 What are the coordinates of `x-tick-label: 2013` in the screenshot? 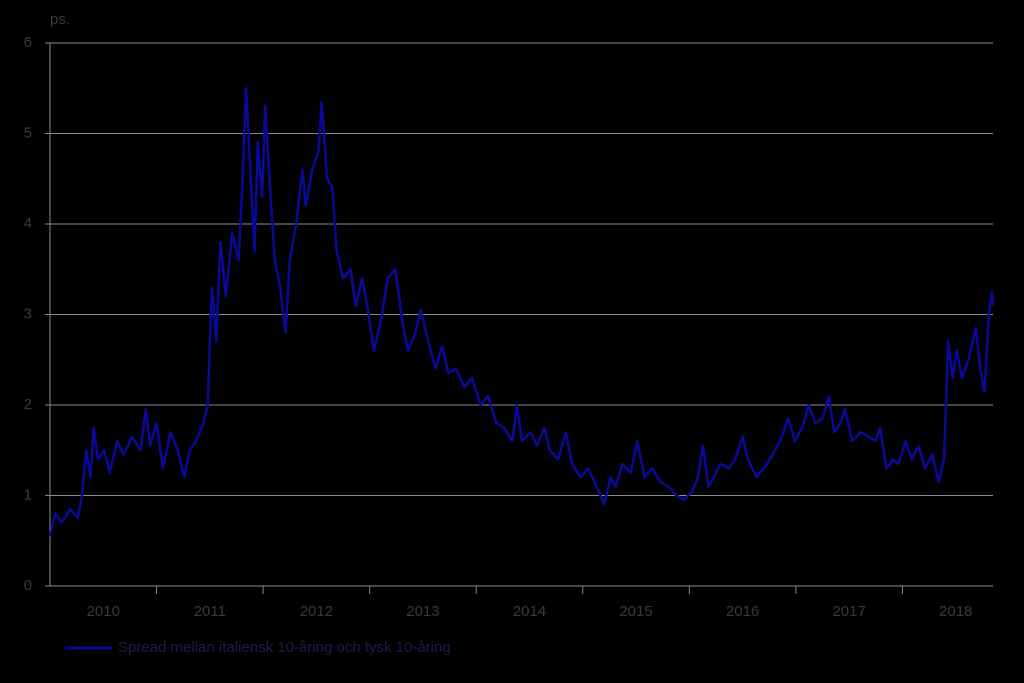 It's located at (422, 611).